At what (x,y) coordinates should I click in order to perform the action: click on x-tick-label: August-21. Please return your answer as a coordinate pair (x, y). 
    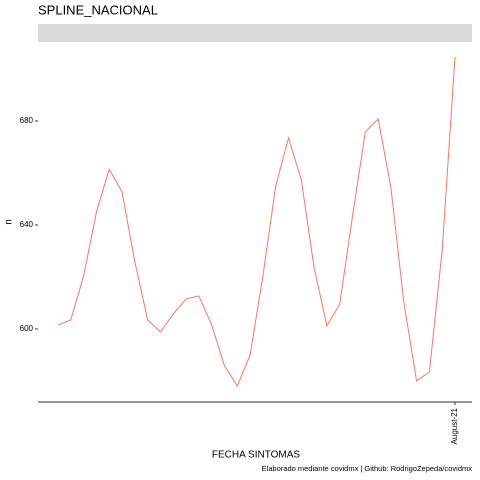
    Looking at the image, I should click on (454, 425).